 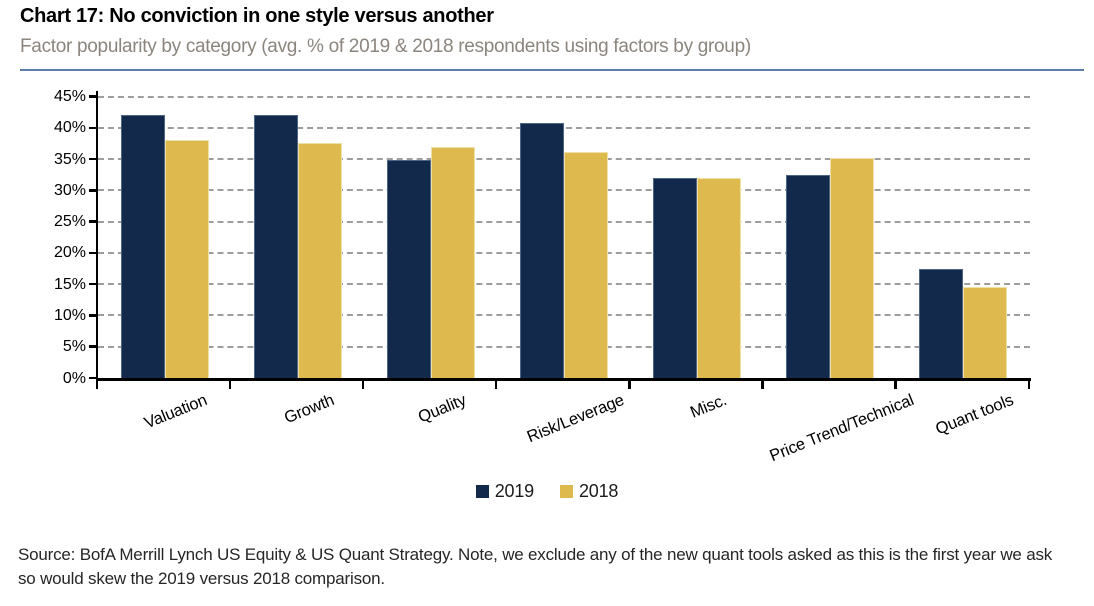 What do you see at coordinates (482, 491) in the screenshot?
I see `legend-swatch-2019` at bounding box center [482, 491].